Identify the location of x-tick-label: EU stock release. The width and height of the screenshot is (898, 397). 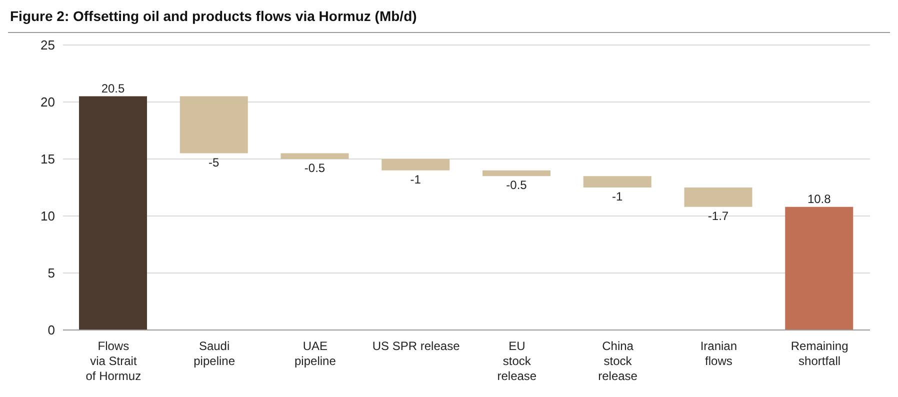
(517, 361).